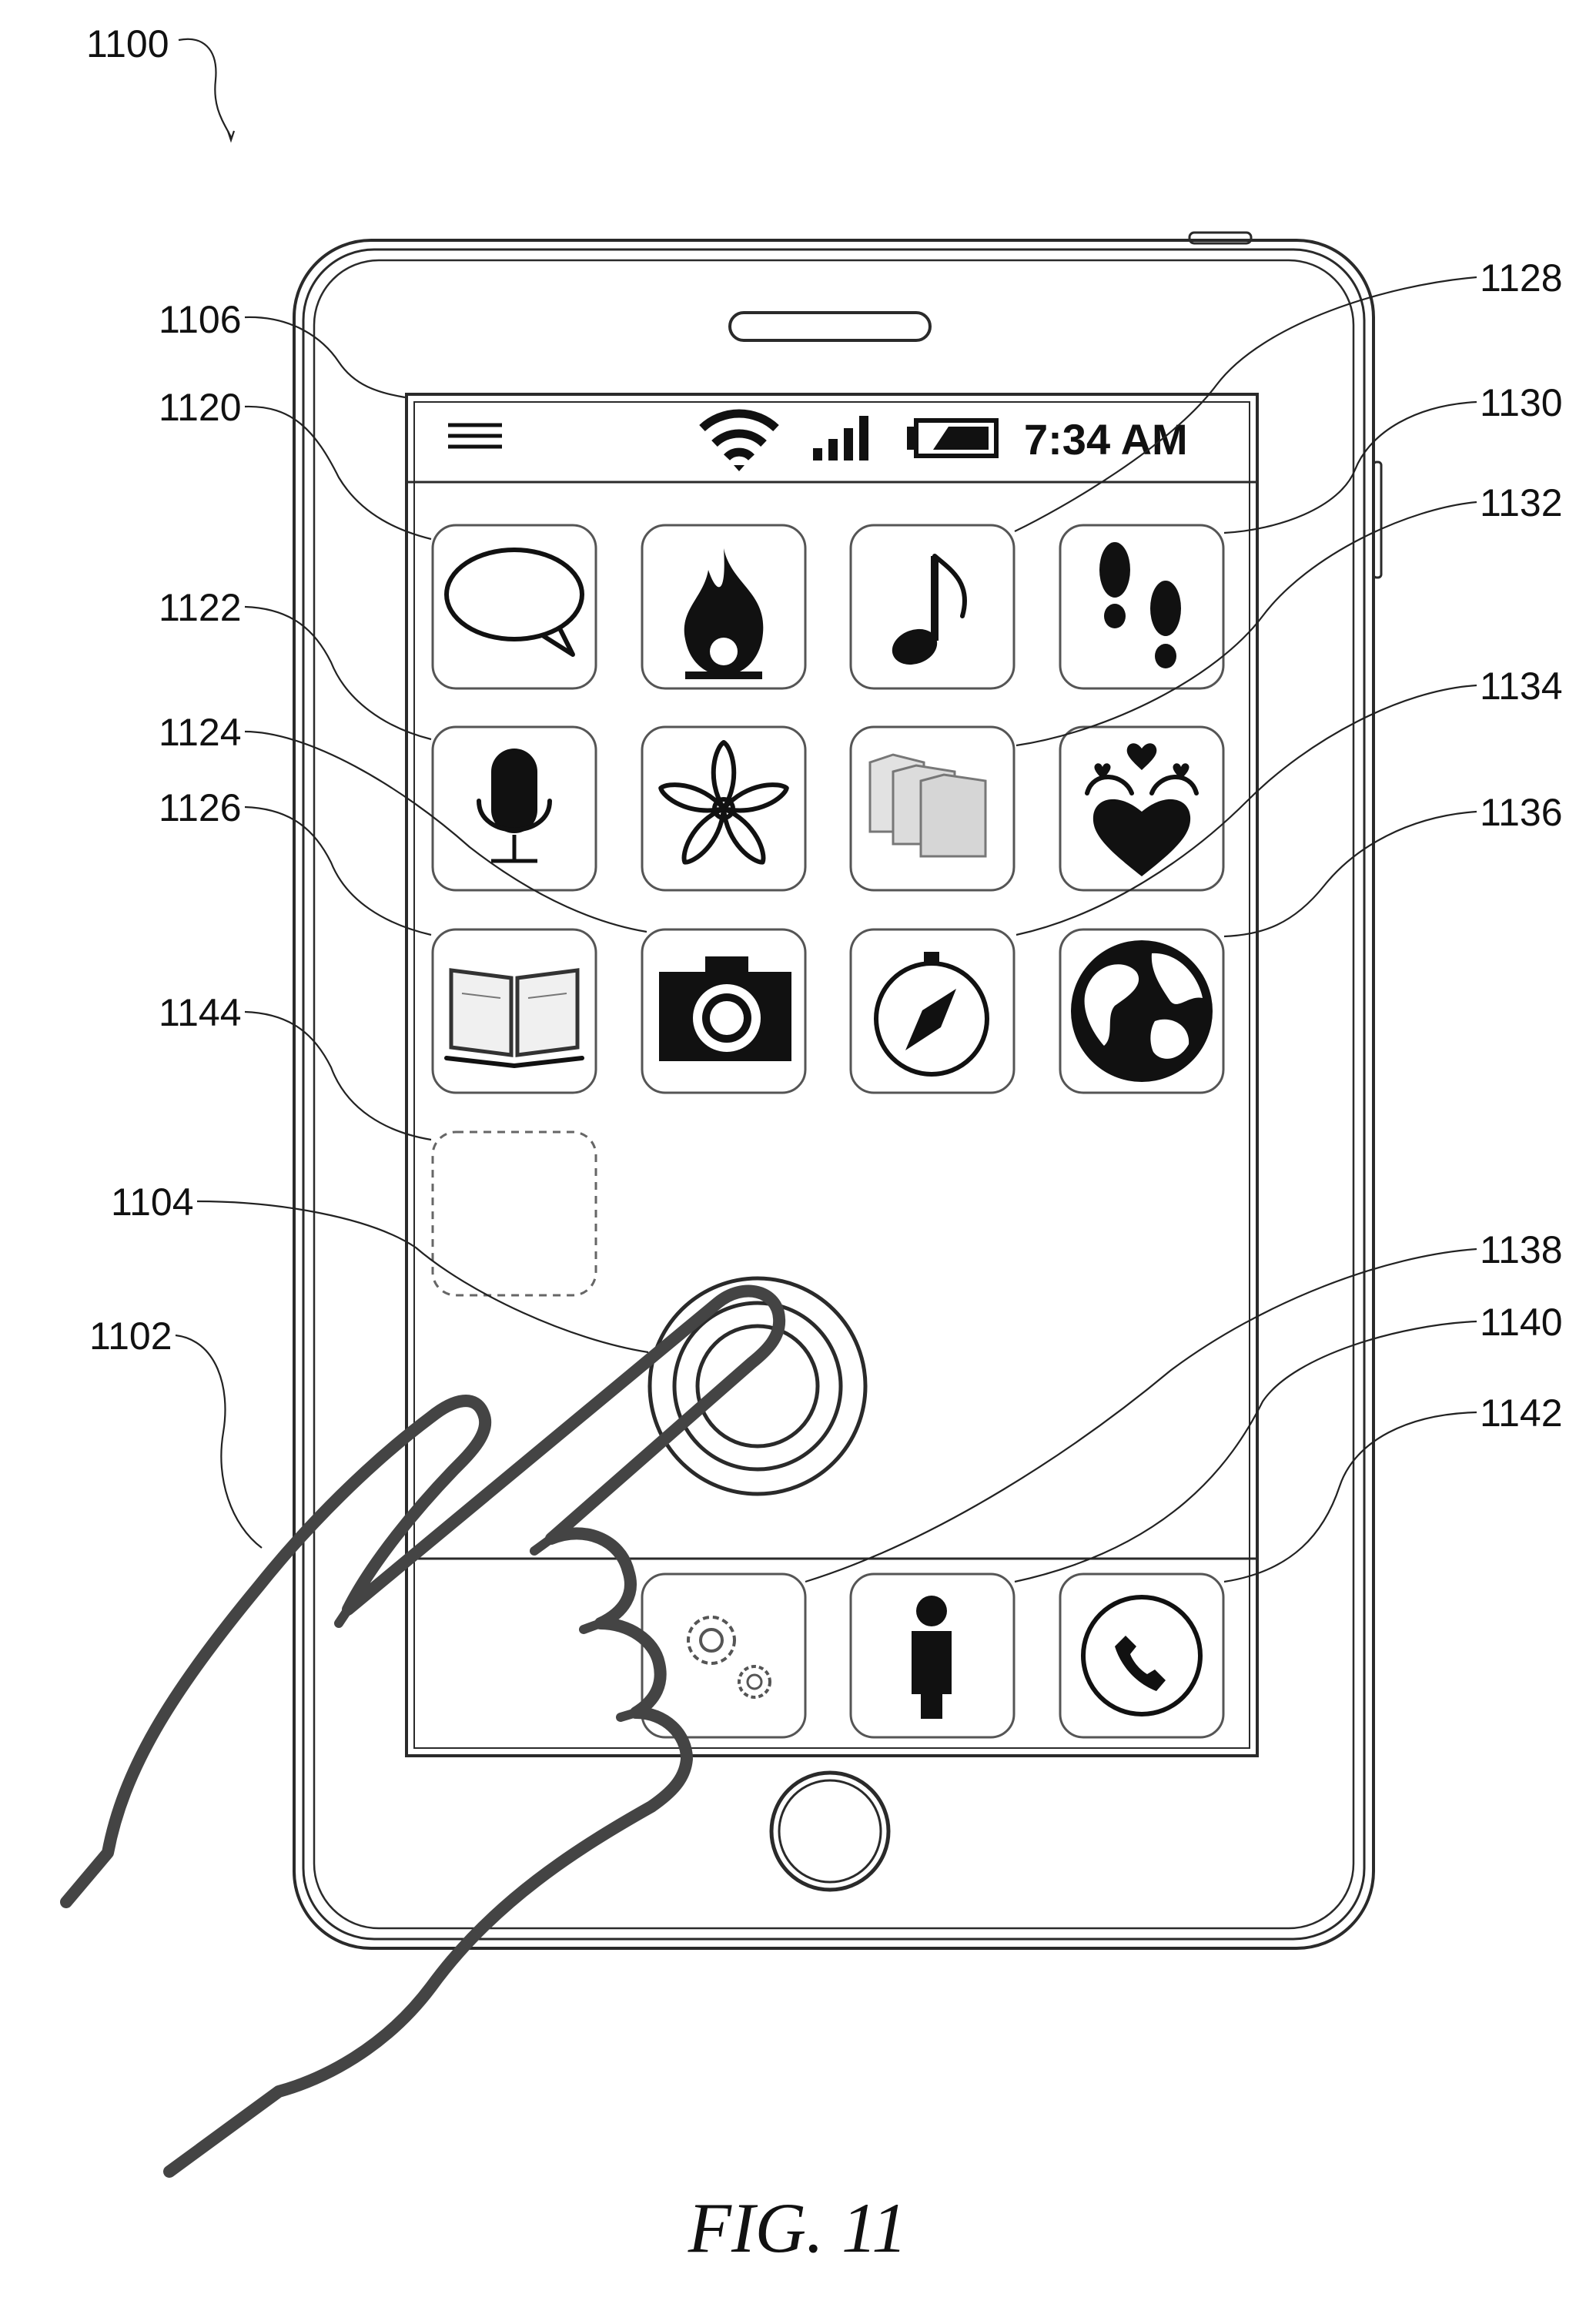 The height and width of the screenshot is (2321, 1596). Describe the element at coordinates (739, 442) in the screenshot. I see `wifi-icon` at that location.